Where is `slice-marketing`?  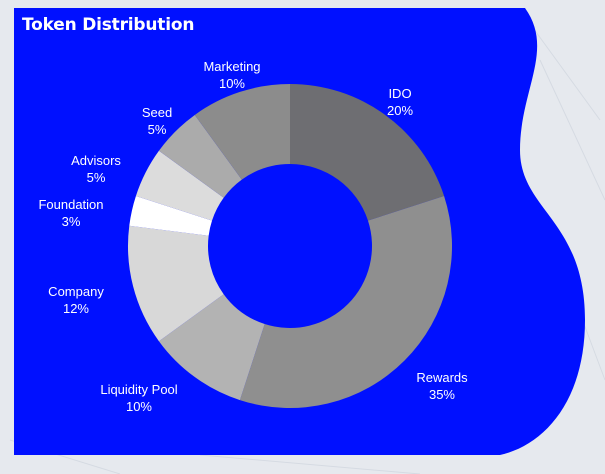 slice-marketing is located at coordinates (242, 132).